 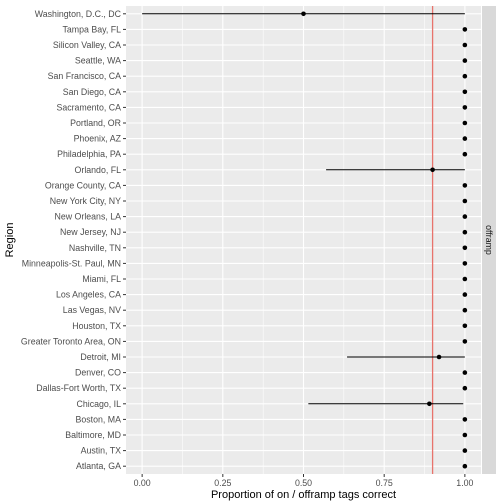 What do you see at coordinates (10, 240) in the screenshot?
I see `y-axis-title: Region` at bounding box center [10, 240].